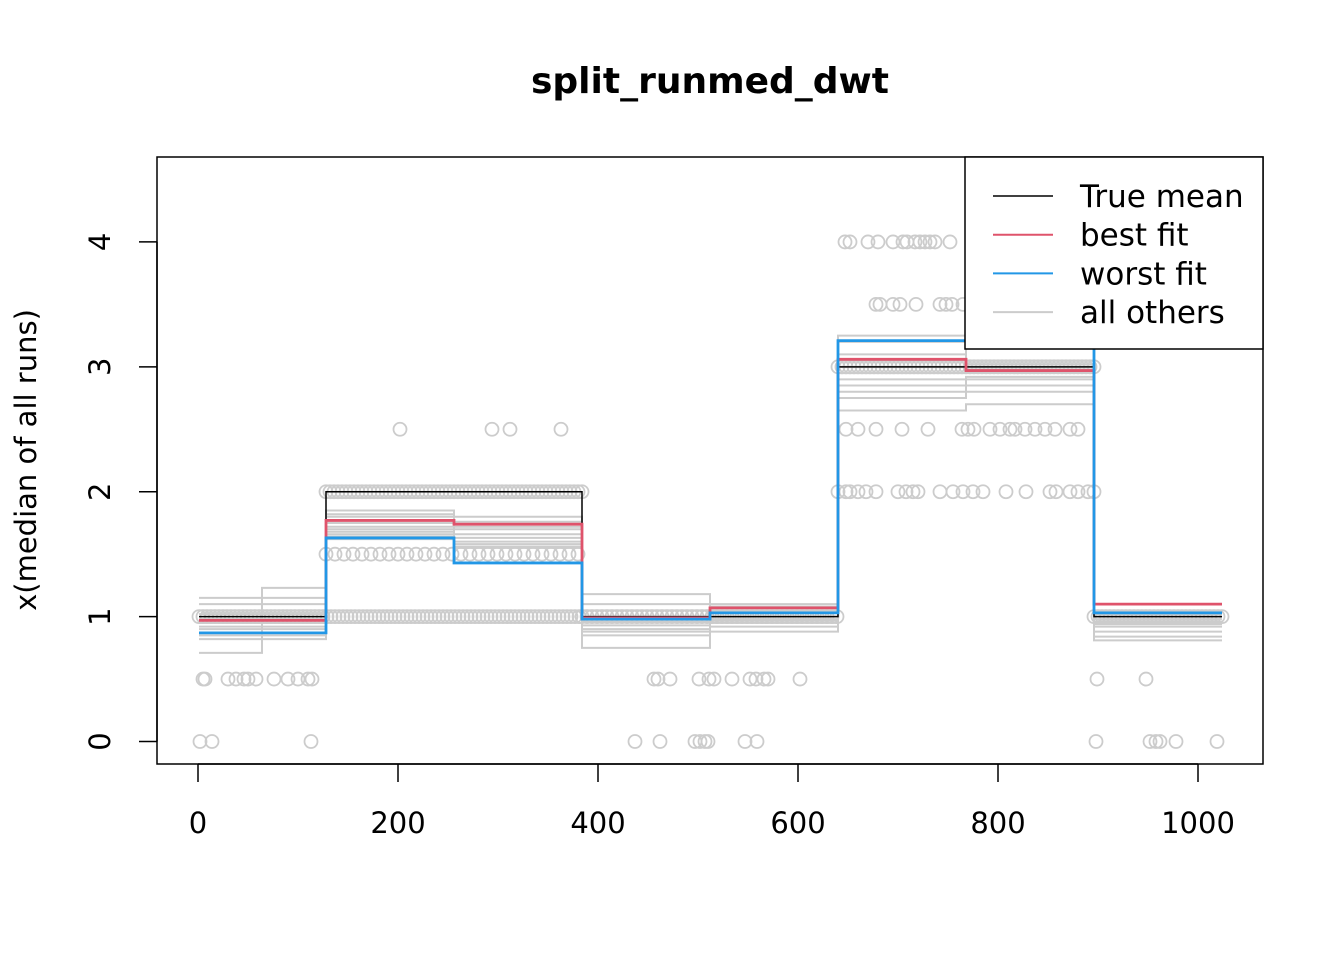  Describe the element at coordinates (597, 823) in the screenshot. I see `x-tick-label: 400` at that location.